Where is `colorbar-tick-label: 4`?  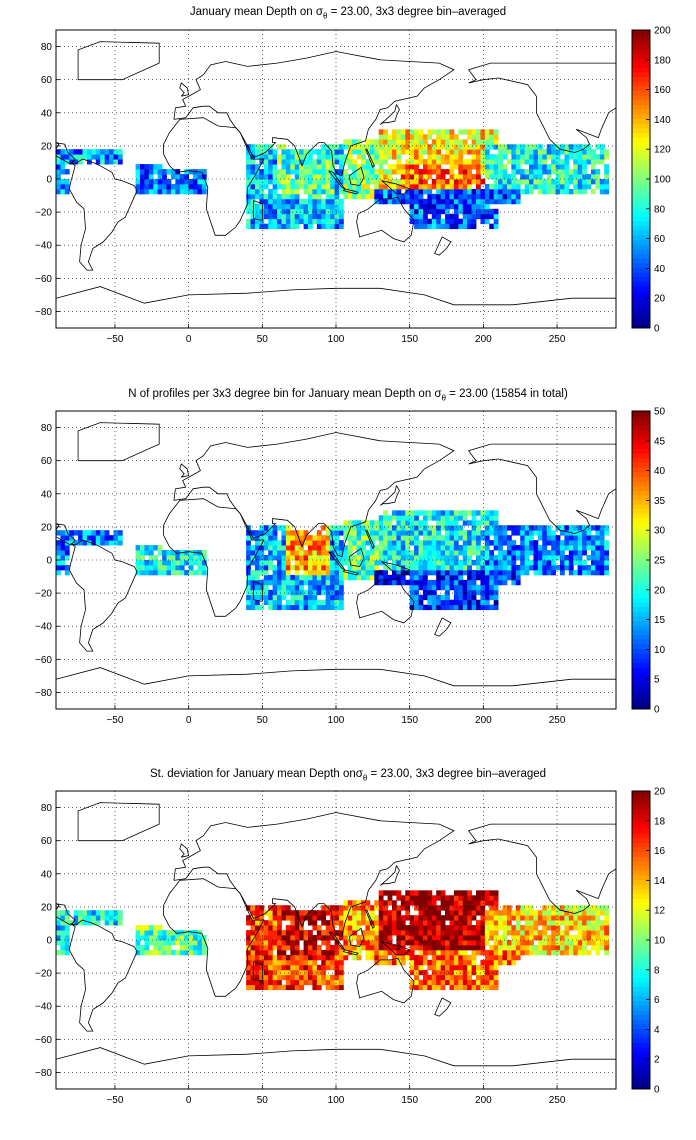 colorbar-tick-label: 4 is located at coordinates (657, 1030).